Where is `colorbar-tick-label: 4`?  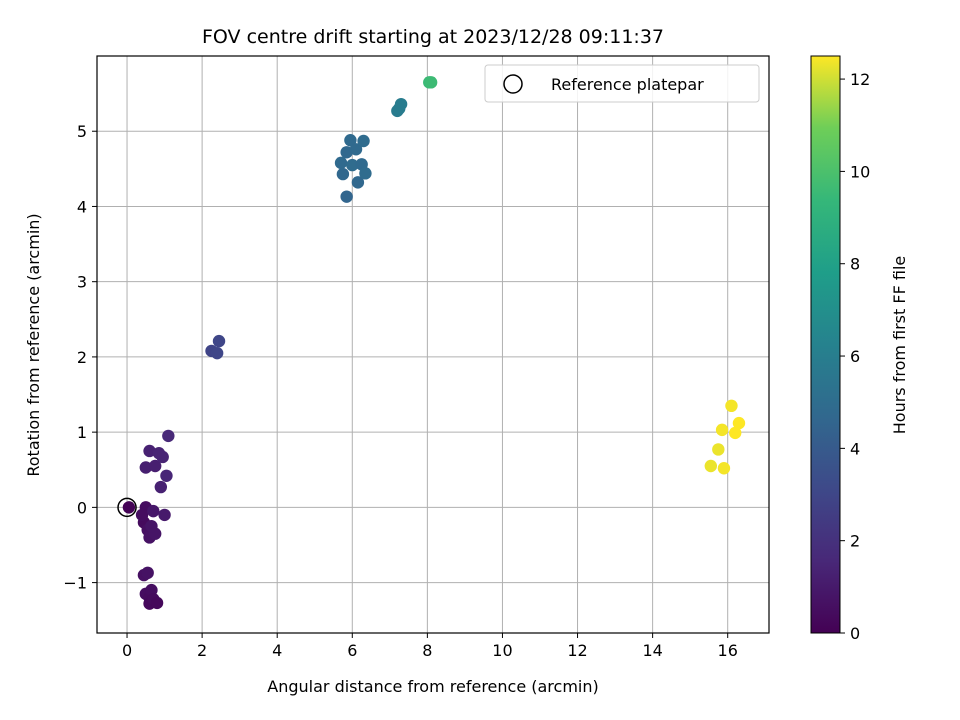 colorbar-tick-label: 4 is located at coordinates (855, 448).